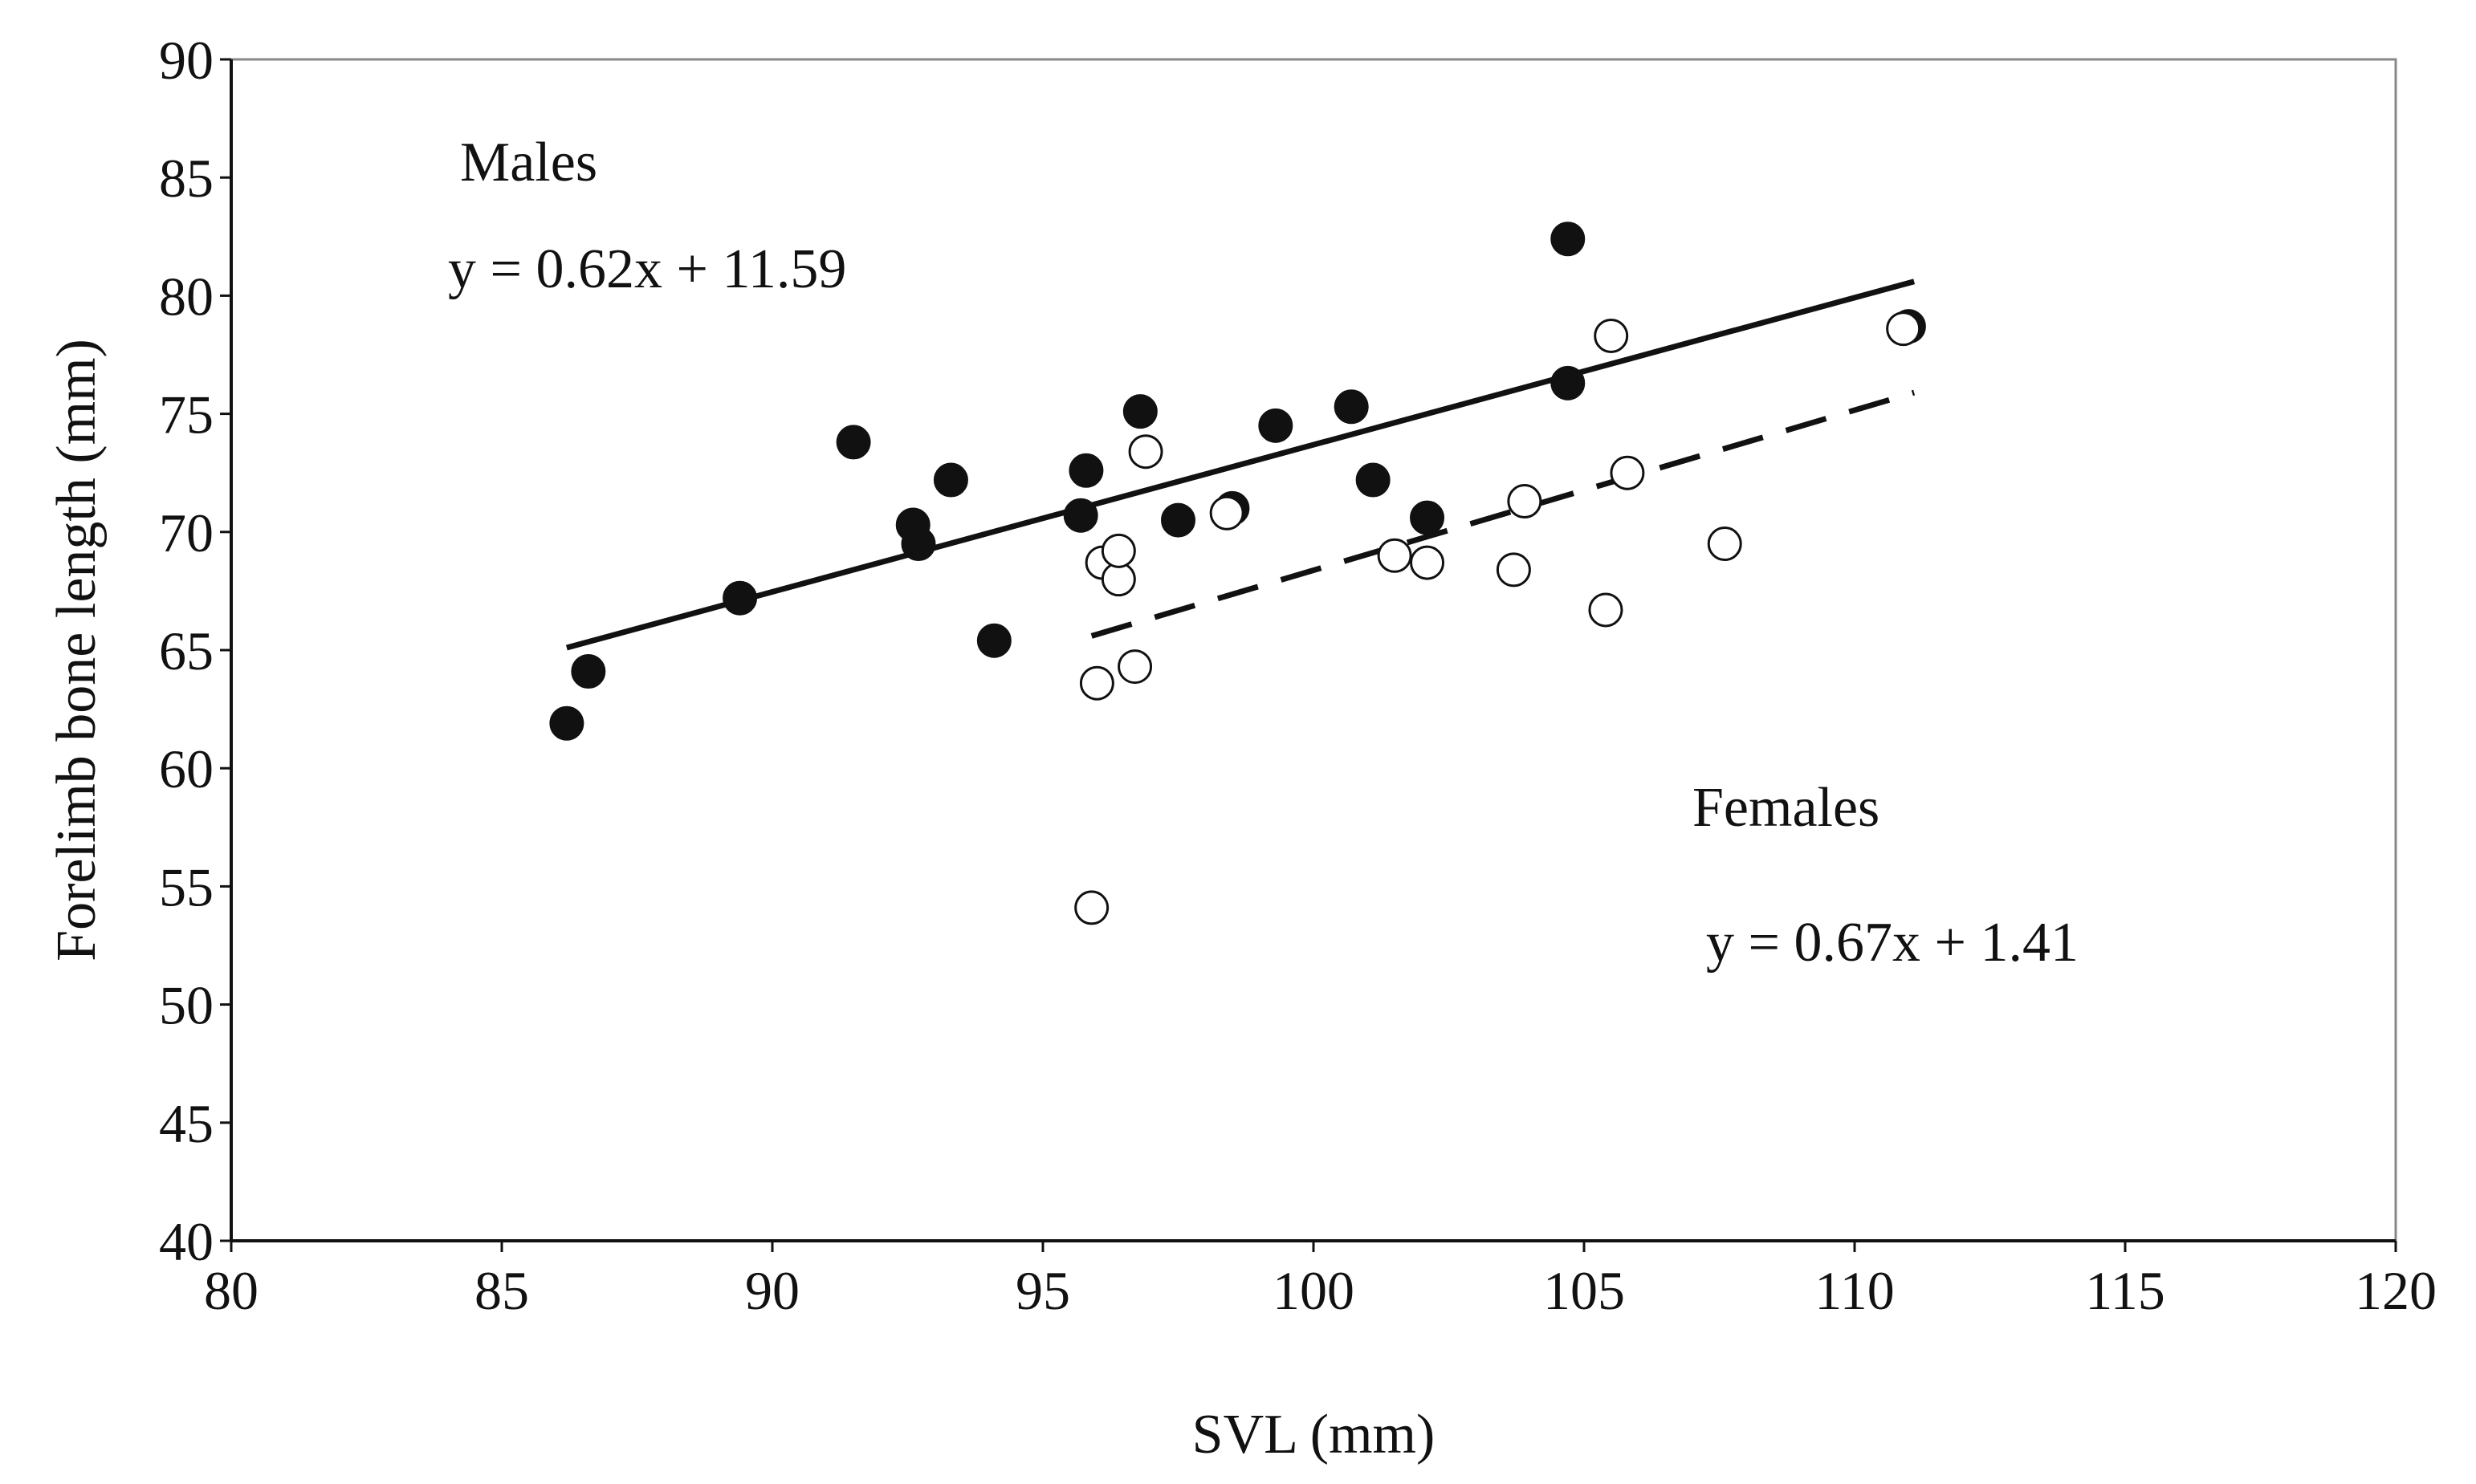 The image size is (2476, 1484). Describe the element at coordinates (2124, 1290) in the screenshot. I see `x-tick-label: 115` at that location.